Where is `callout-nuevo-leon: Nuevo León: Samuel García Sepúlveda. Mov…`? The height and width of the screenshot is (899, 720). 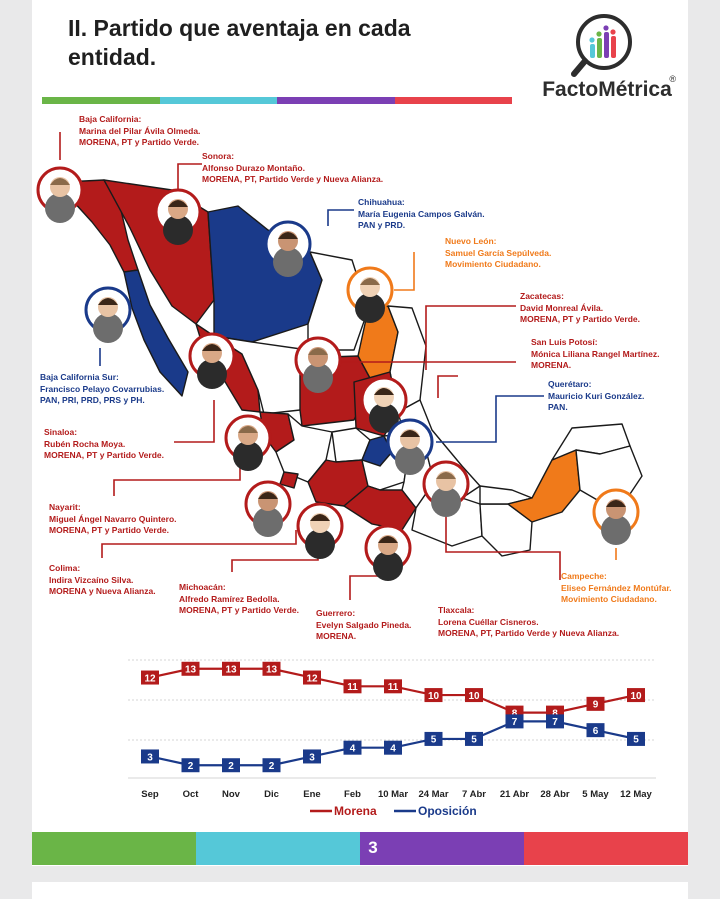 callout-nuevo-leon: Nuevo León: Samuel García Sepúlveda. Mov… is located at coordinates (498, 253).